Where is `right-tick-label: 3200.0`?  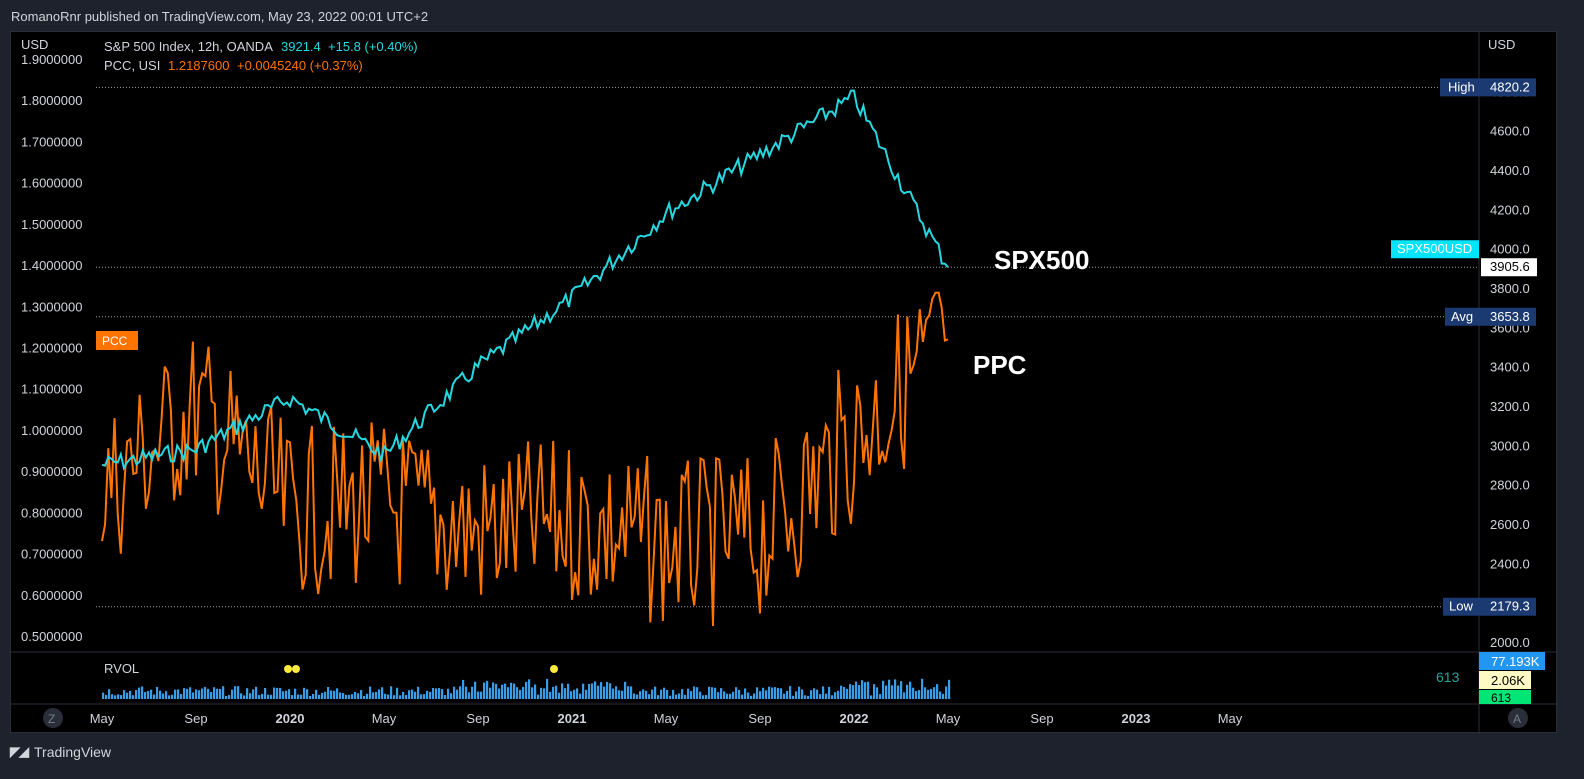
right-tick-label: 3200.0 is located at coordinates (1510, 406).